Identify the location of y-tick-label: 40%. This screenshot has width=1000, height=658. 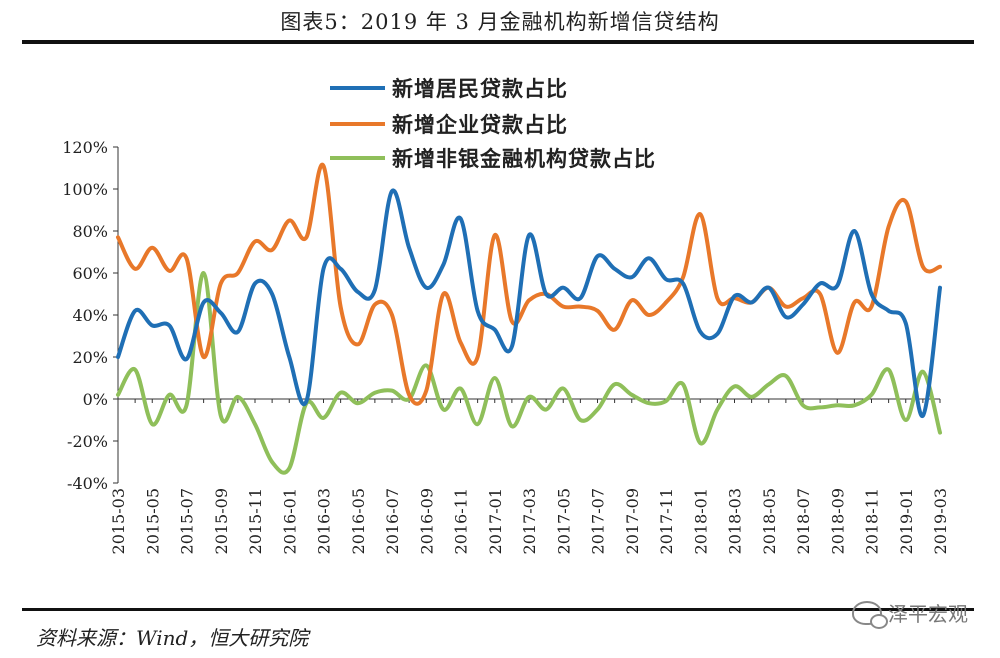
(90, 315).